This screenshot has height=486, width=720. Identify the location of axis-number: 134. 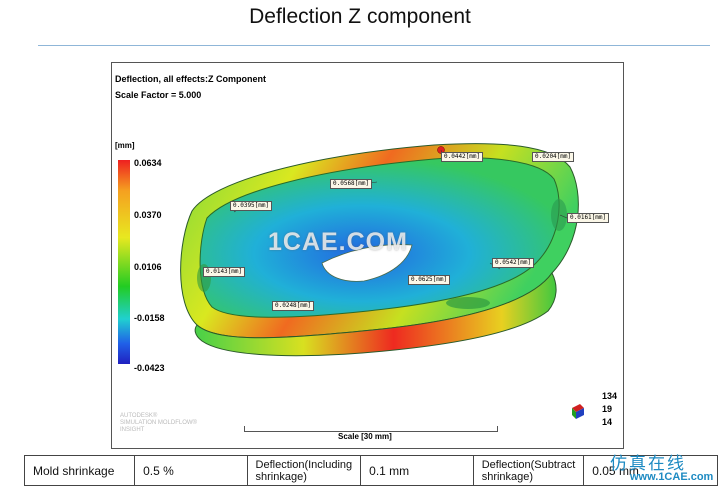
(610, 396).